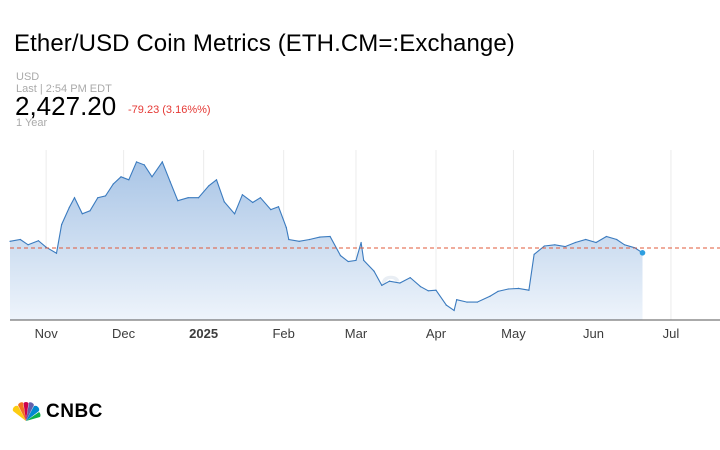  What do you see at coordinates (283, 333) in the screenshot?
I see `x-tick-label: Feb` at bounding box center [283, 333].